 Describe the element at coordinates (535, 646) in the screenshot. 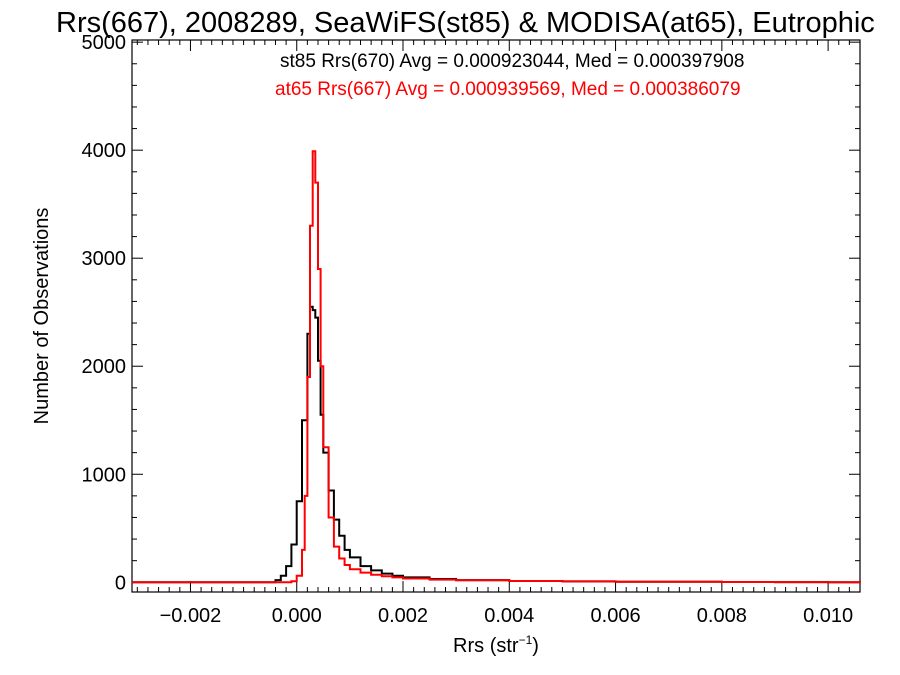

I see `x-axis-label-close: )` at that location.